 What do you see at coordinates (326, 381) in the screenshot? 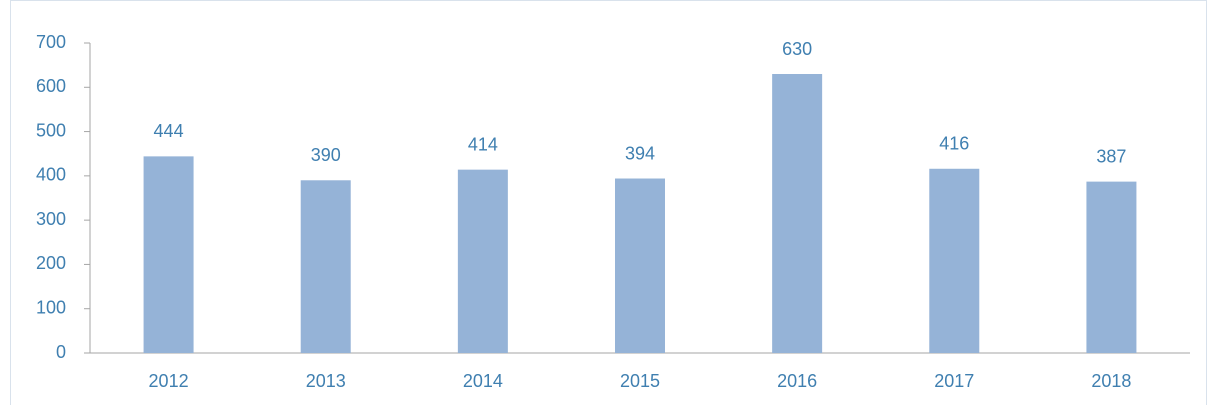
I see `x-tick-label: 2013` at bounding box center [326, 381].